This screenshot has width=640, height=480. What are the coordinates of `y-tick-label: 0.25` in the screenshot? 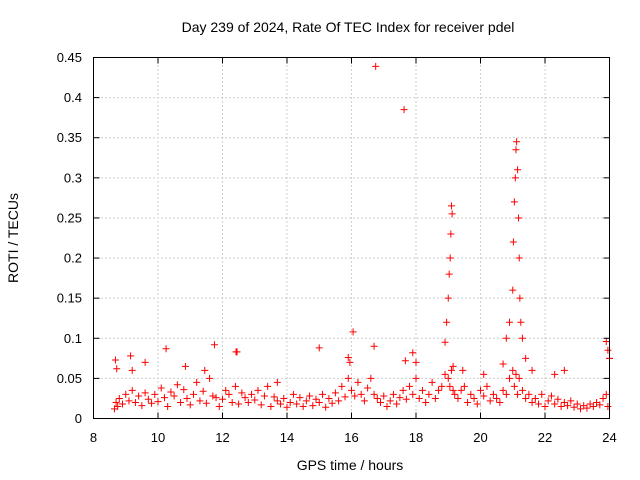 It's located at (69, 217).